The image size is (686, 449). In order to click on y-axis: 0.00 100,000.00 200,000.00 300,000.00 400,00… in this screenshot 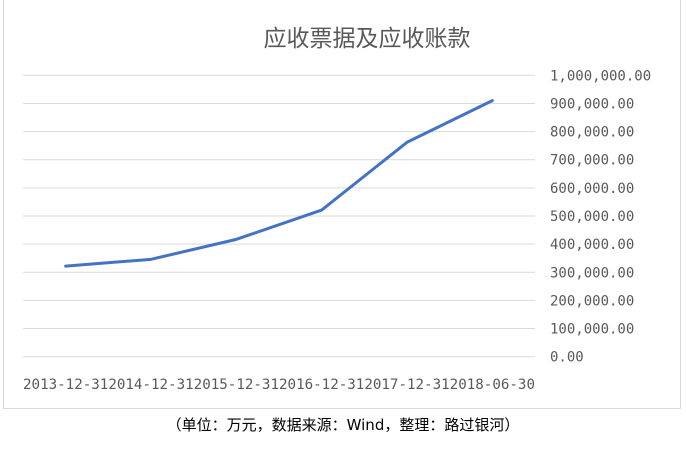, I will do `click(600, 216)`.